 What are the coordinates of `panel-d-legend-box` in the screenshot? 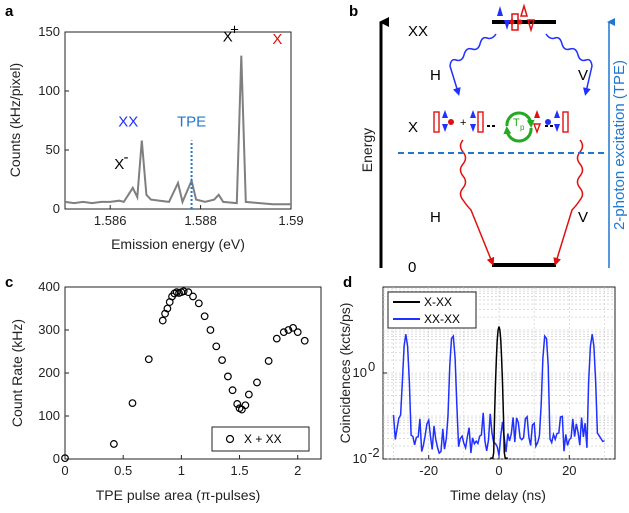 It's located at (432, 310).